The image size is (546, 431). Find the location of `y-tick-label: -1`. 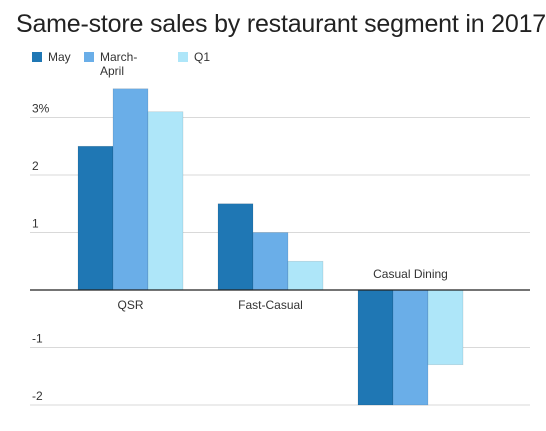

y-tick-label: -1 is located at coordinates (37, 339).